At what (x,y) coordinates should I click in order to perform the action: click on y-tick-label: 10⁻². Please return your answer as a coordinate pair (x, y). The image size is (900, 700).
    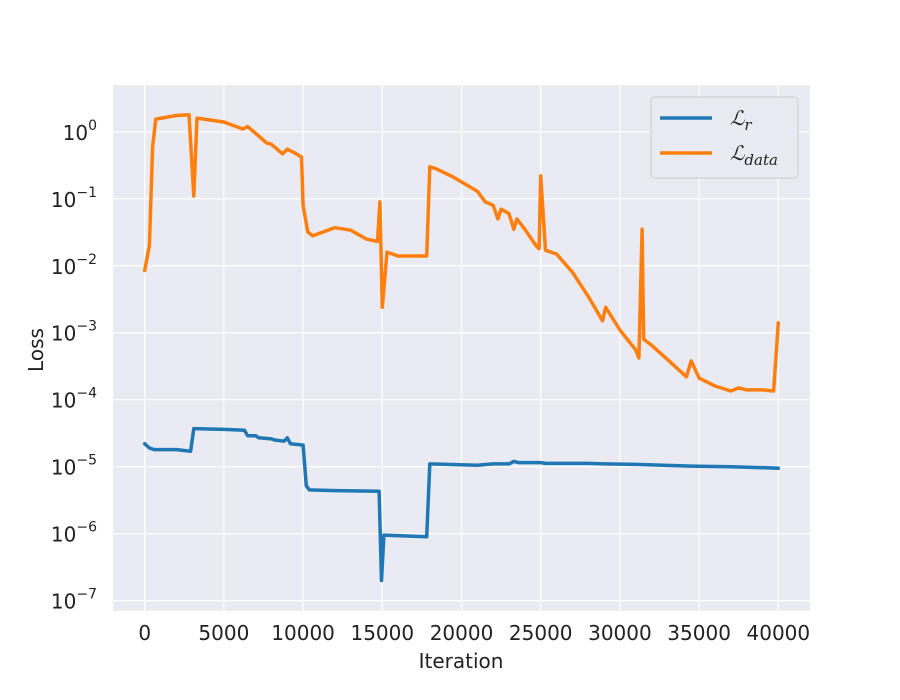
    Looking at the image, I should click on (74, 265).